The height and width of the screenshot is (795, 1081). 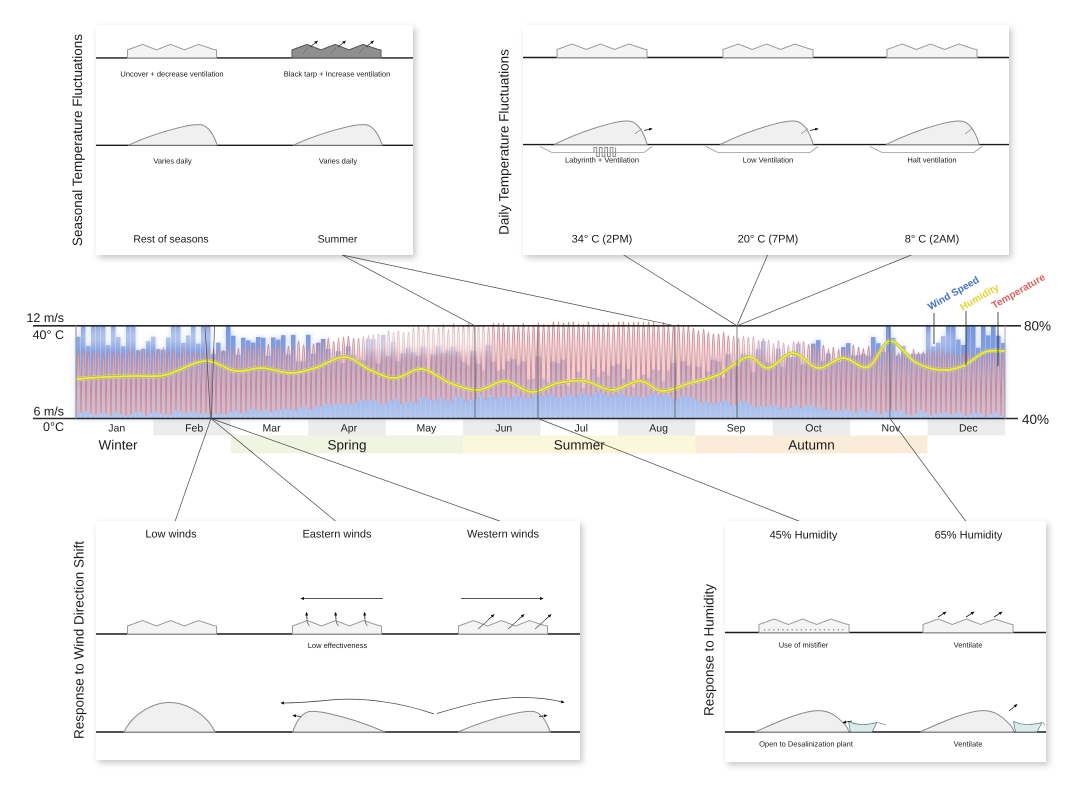 I want to click on svg-text: 12 m/s, so click(x=45, y=318).